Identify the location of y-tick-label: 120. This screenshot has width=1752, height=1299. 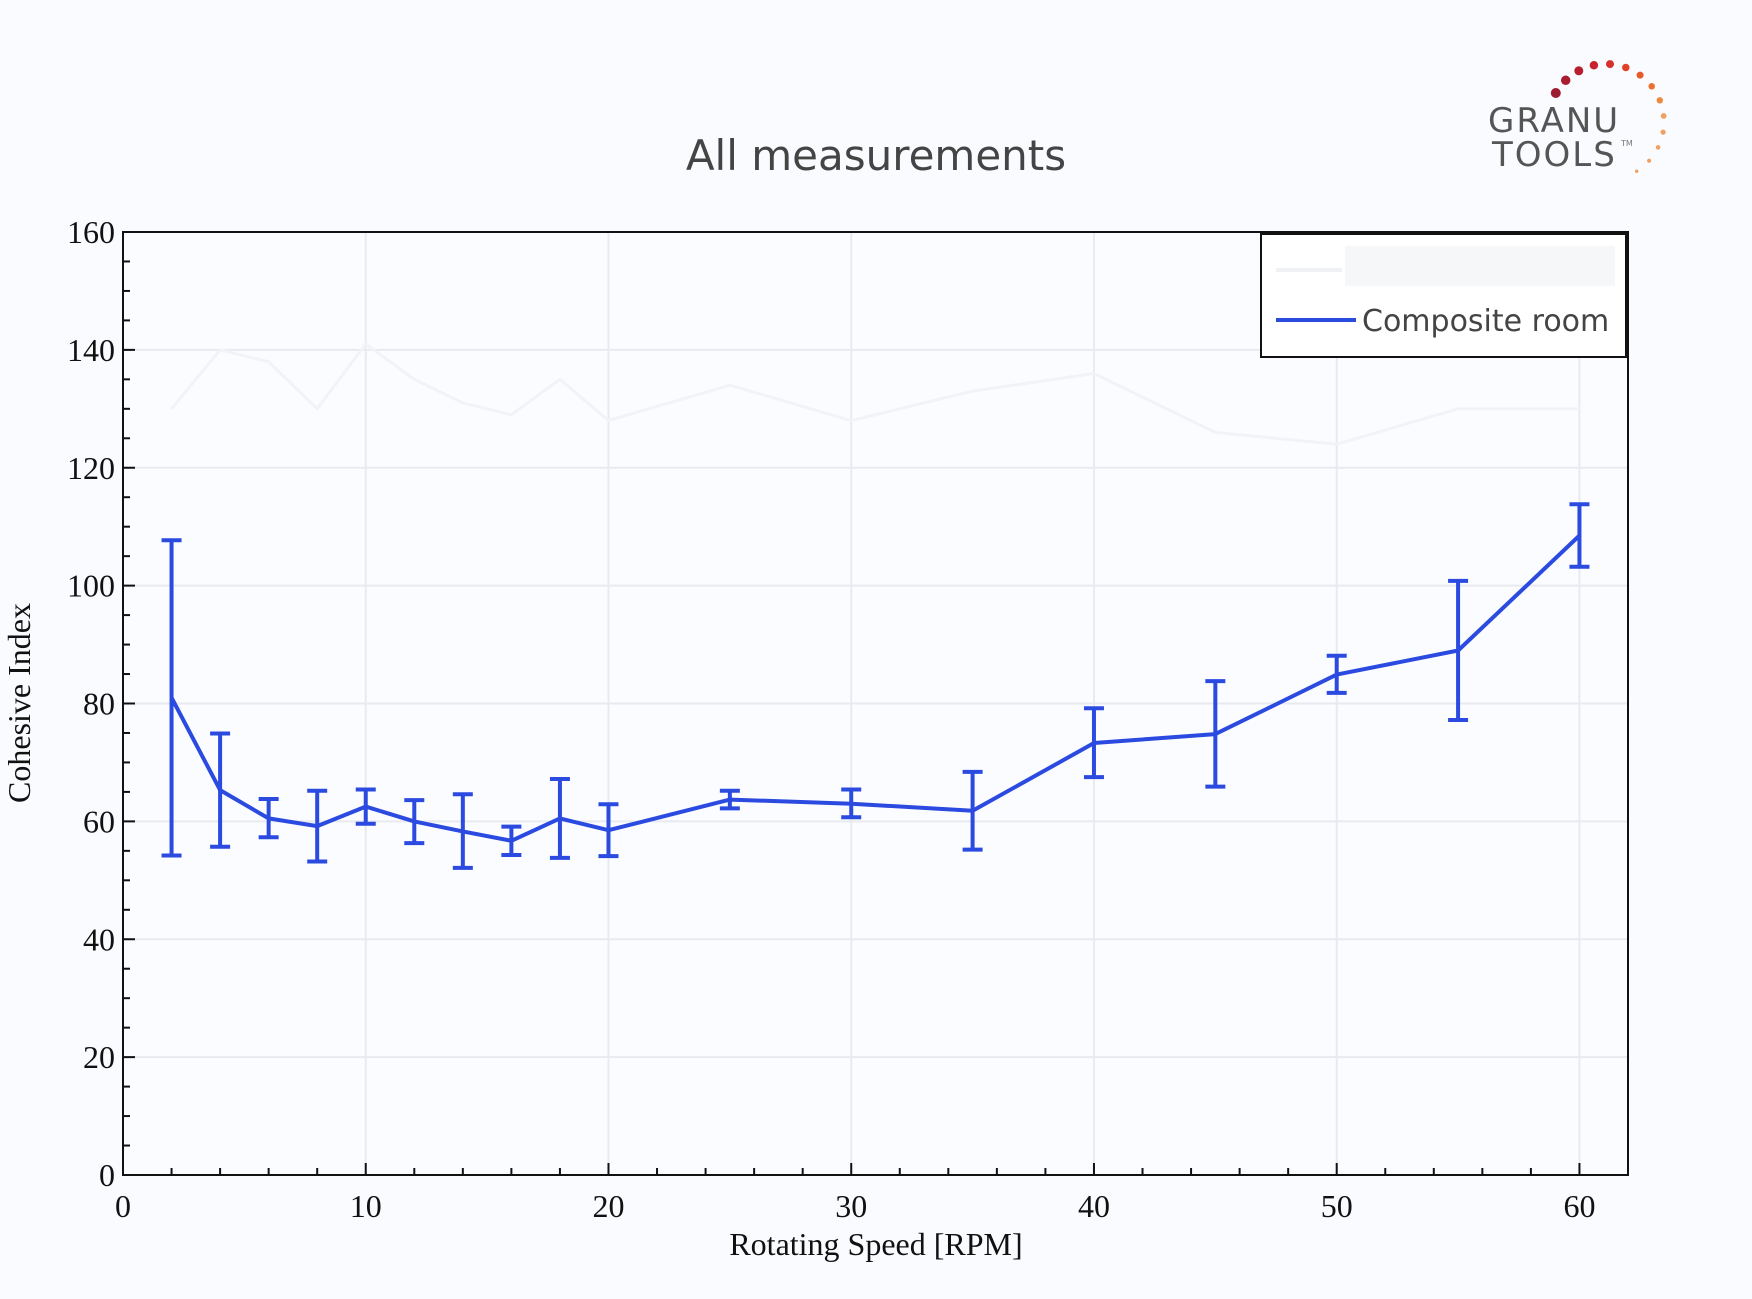
(91, 468).